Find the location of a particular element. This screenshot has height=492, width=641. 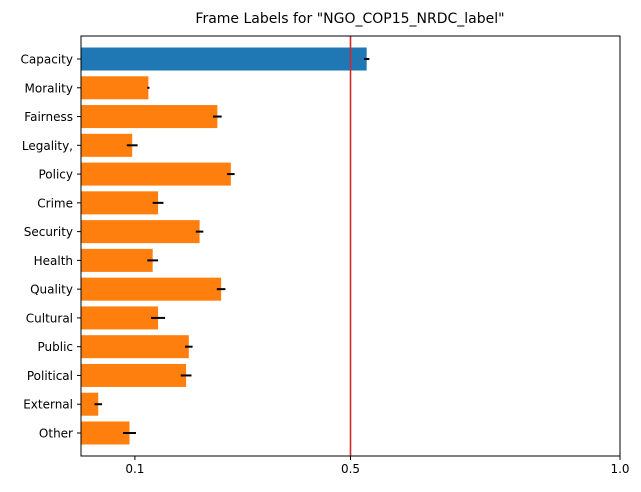

bar-political is located at coordinates (134, 375).